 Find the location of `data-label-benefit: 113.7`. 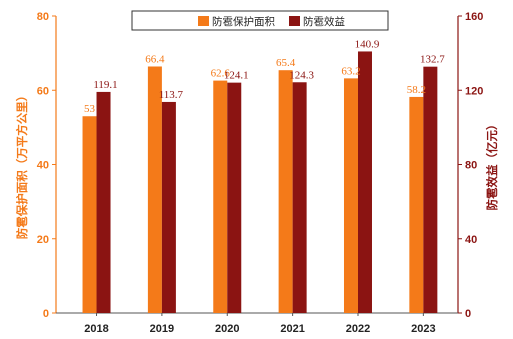

data-label-benefit: 113.7 is located at coordinates (171, 95).